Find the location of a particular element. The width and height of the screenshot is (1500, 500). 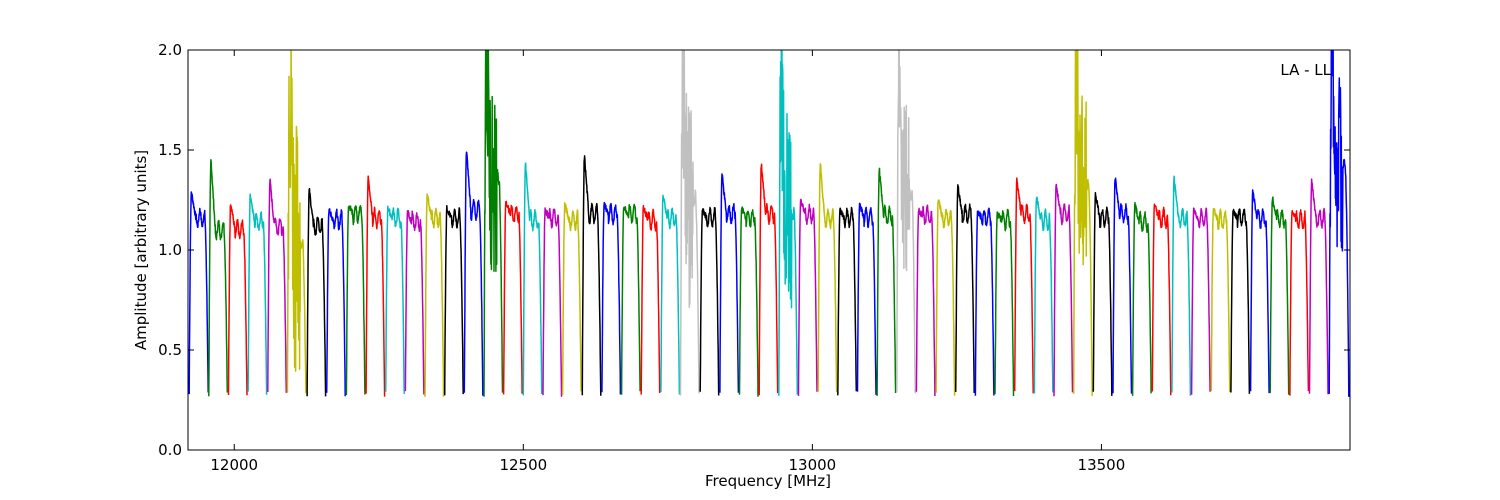

x-tick-label: 12500 is located at coordinates (523, 465).